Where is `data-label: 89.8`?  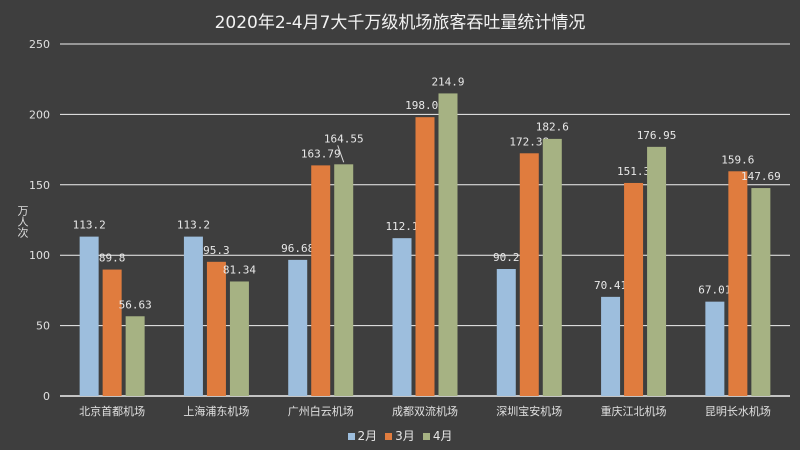 data-label: 89.8 is located at coordinates (112, 258).